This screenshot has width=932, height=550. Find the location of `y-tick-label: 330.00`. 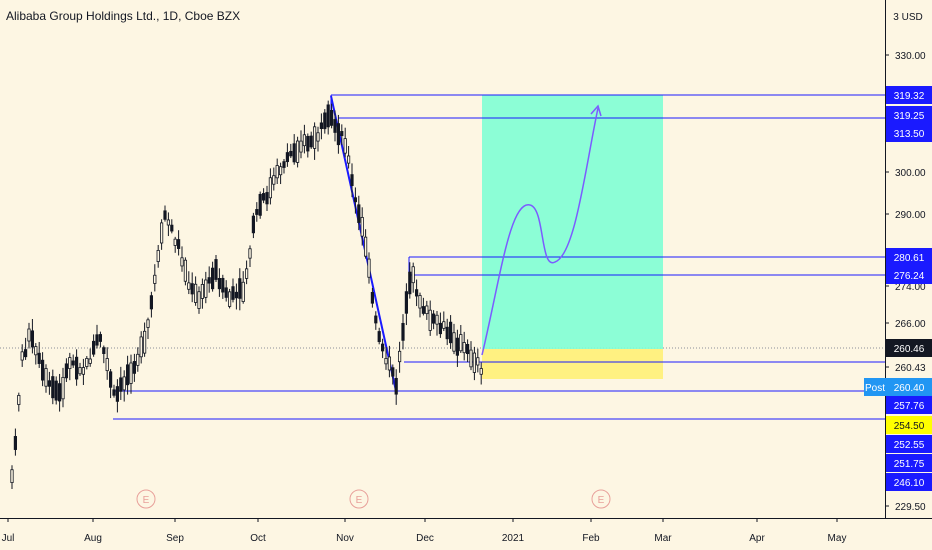

y-tick-label: 330.00 is located at coordinates (910, 56).